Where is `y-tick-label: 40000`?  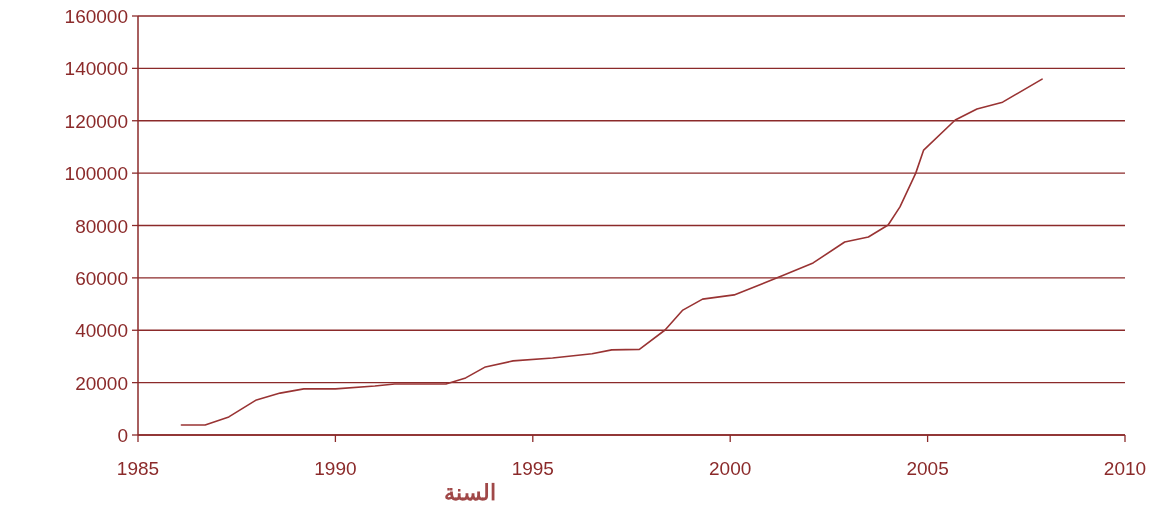 y-tick-label: 40000 is located at coordinates (101, 331).